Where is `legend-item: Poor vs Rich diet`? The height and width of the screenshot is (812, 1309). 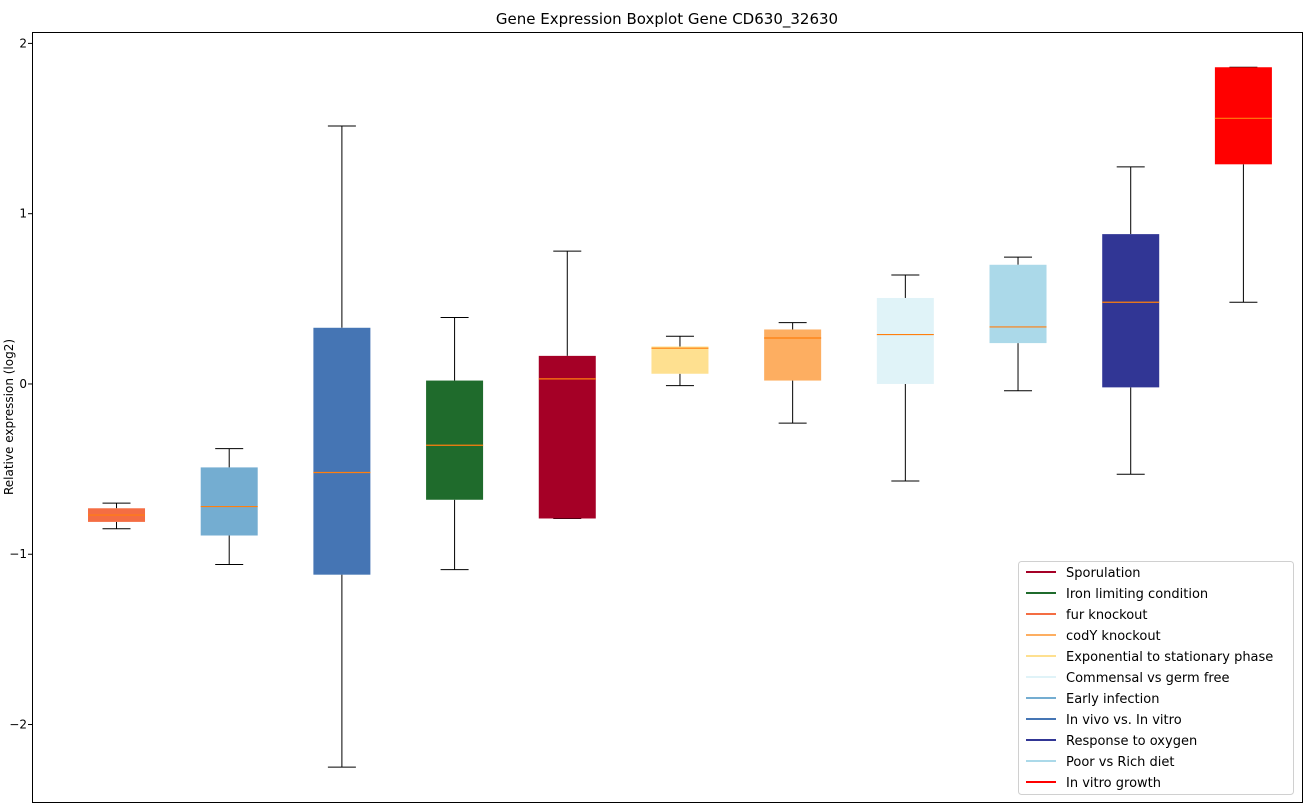
legend-item: Poor vs Rich diet is located at coordinates (1100, 762).